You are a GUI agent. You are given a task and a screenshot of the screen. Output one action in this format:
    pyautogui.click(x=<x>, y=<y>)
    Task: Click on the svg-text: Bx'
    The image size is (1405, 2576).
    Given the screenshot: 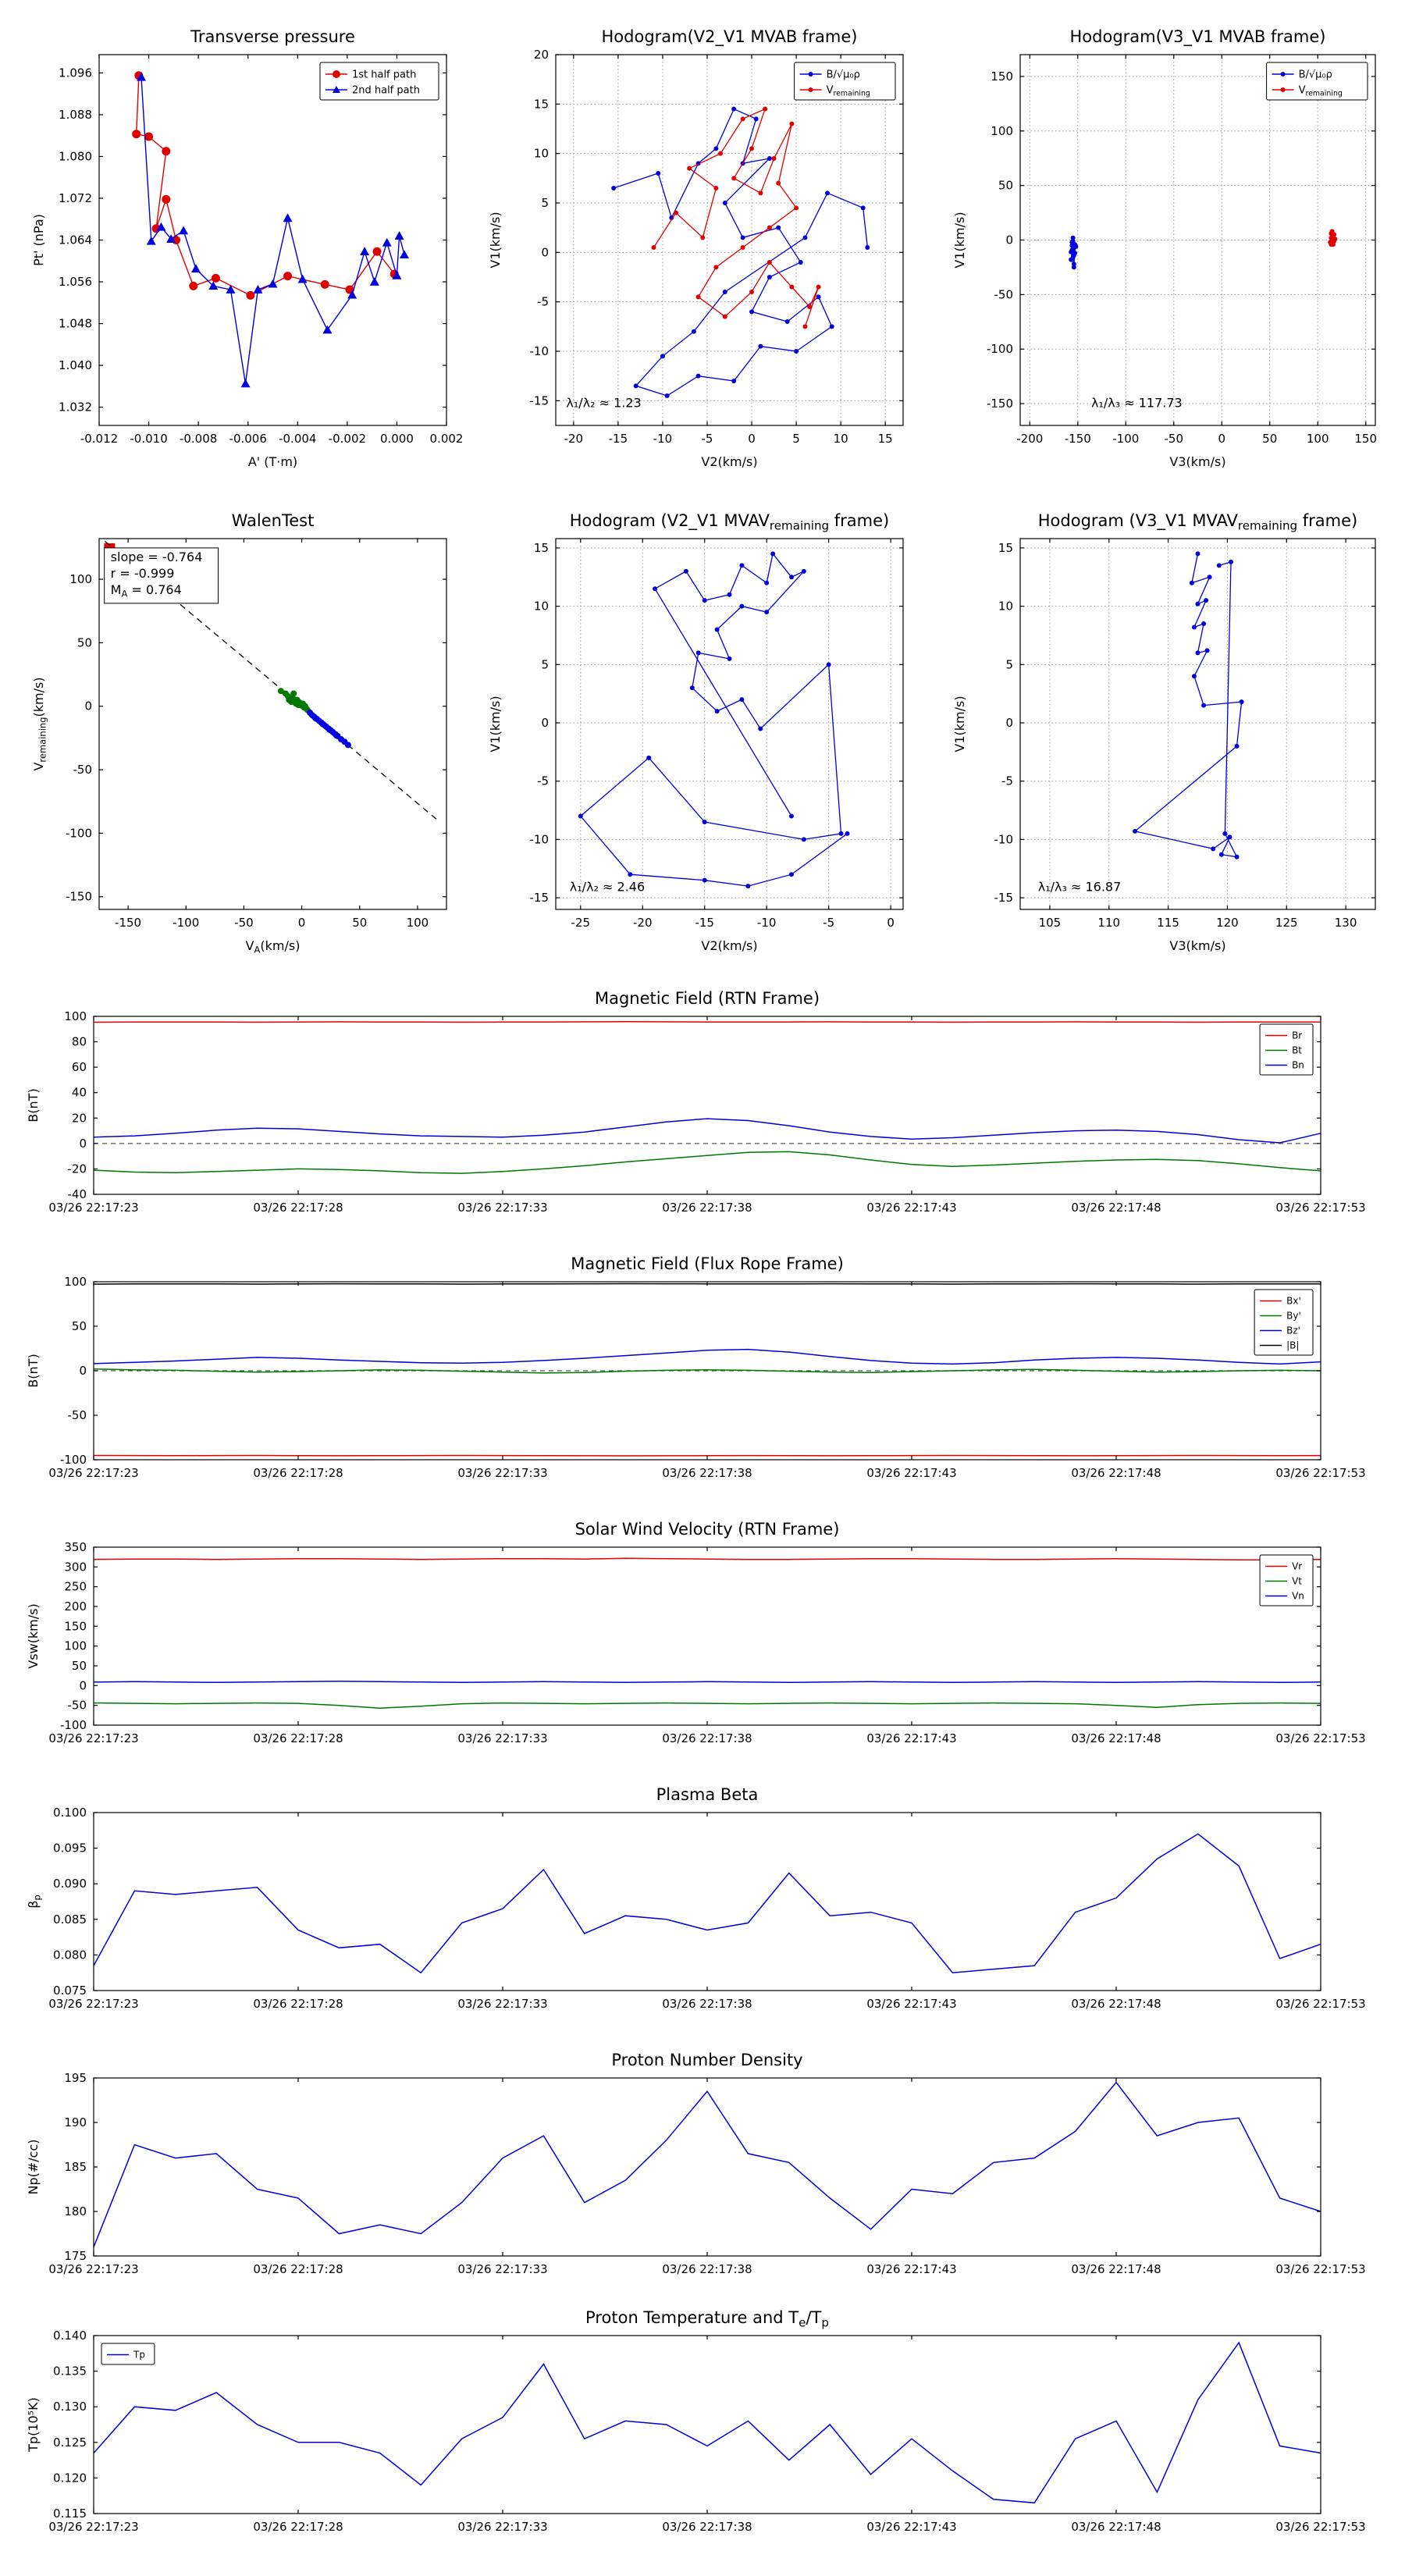 What is the action you would take?
    pyautogui.click(x=1293, y=1301)
    